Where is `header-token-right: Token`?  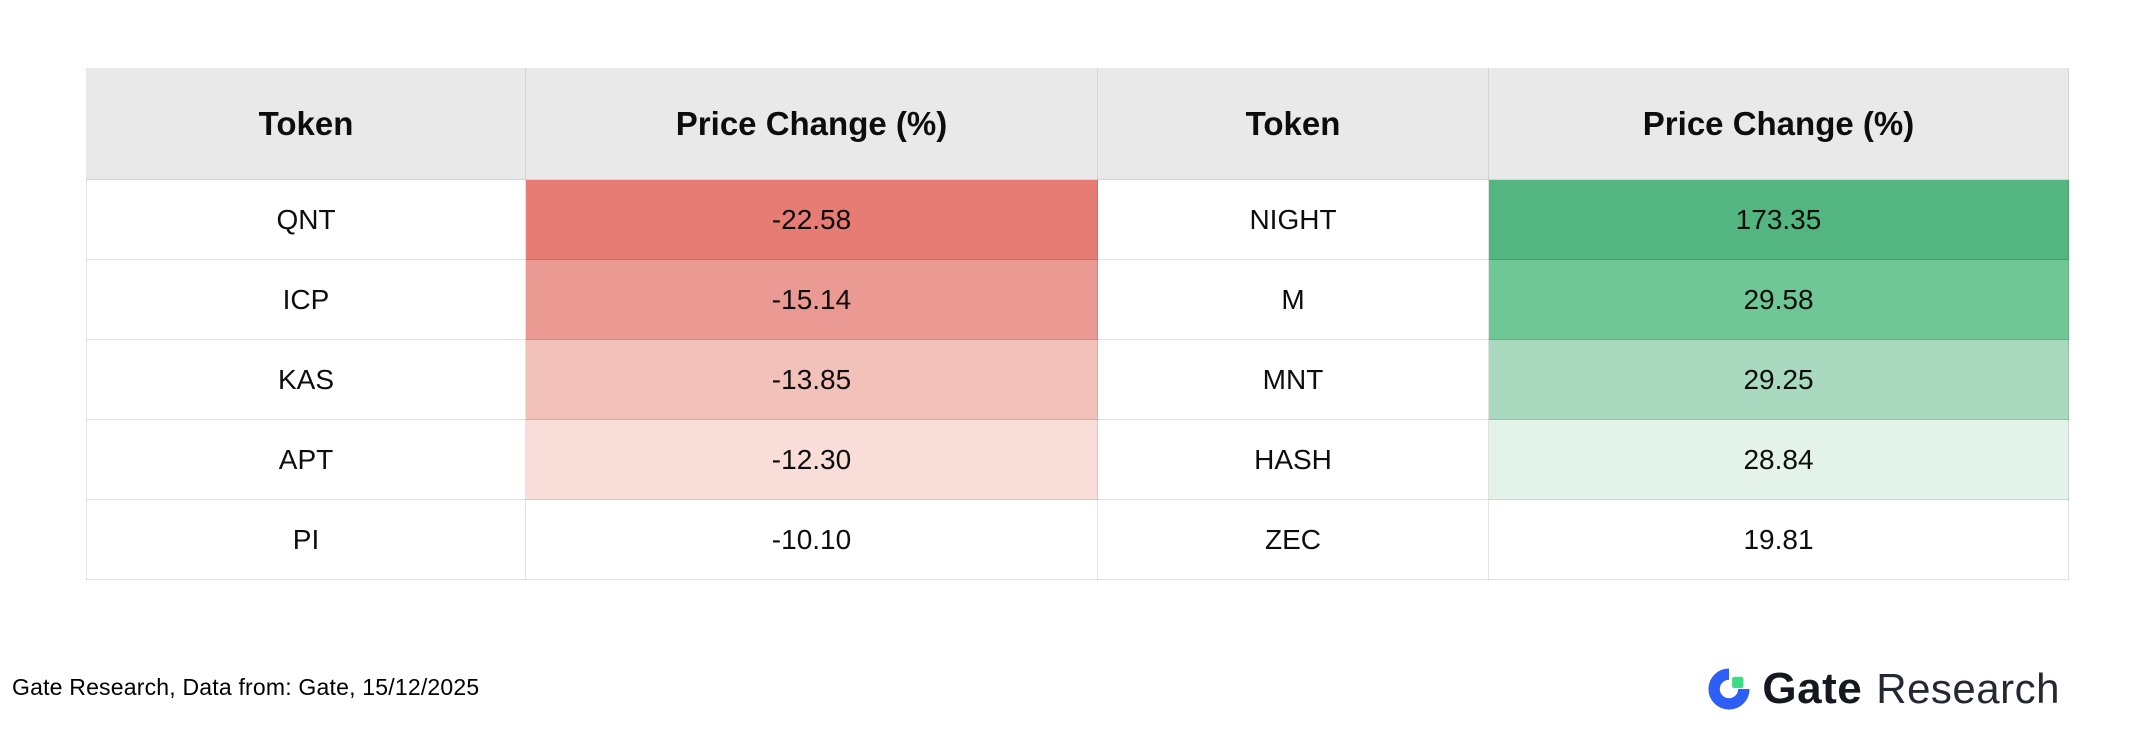
header-token-right: Token is located at coordinates (1293, 124).